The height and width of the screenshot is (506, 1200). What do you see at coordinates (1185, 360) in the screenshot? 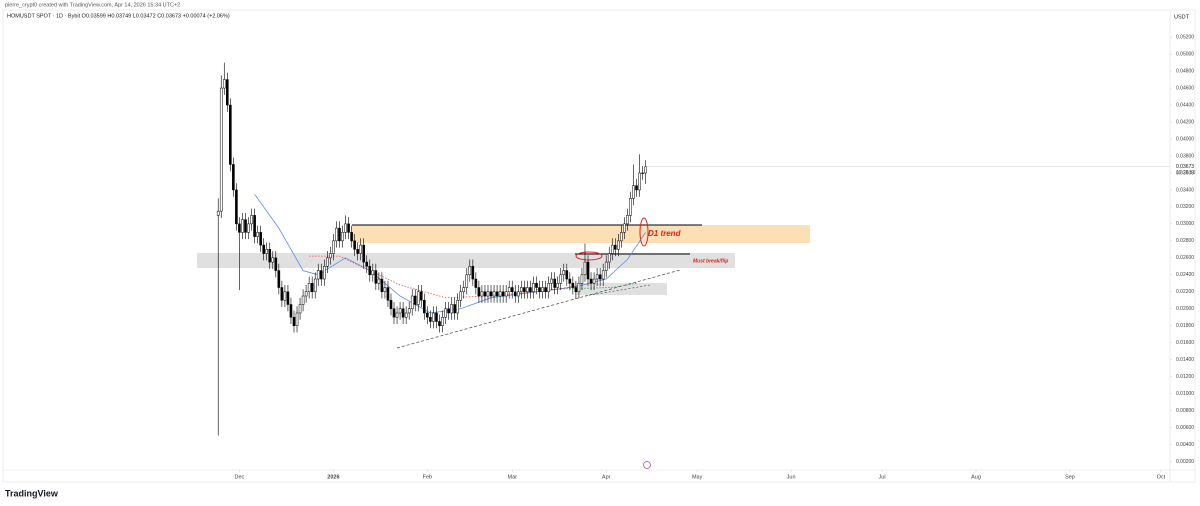
I see `y-tick-label: 0.01400` at bounding box center [1185, 360].